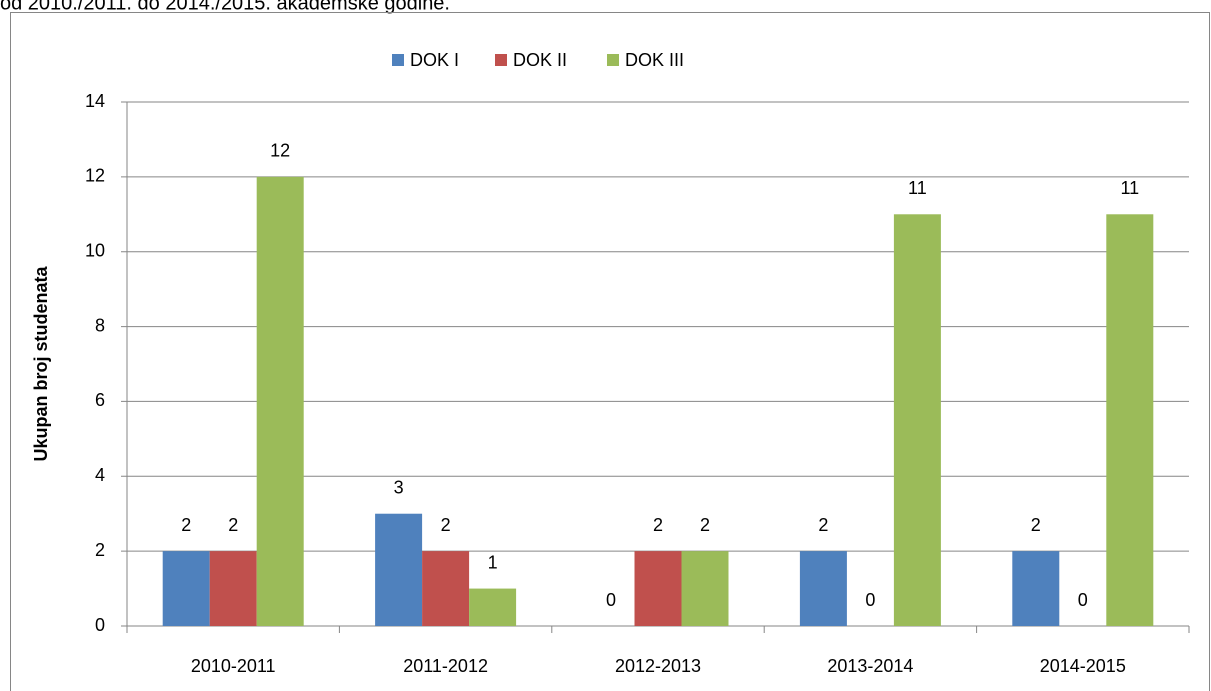 The width and height of the screenshot is (1211, 691). What do you see at coordinates (658, 666) in the screenshot?
I see `x-tick-label: 2012-2013` at bounding box center [658, 666].